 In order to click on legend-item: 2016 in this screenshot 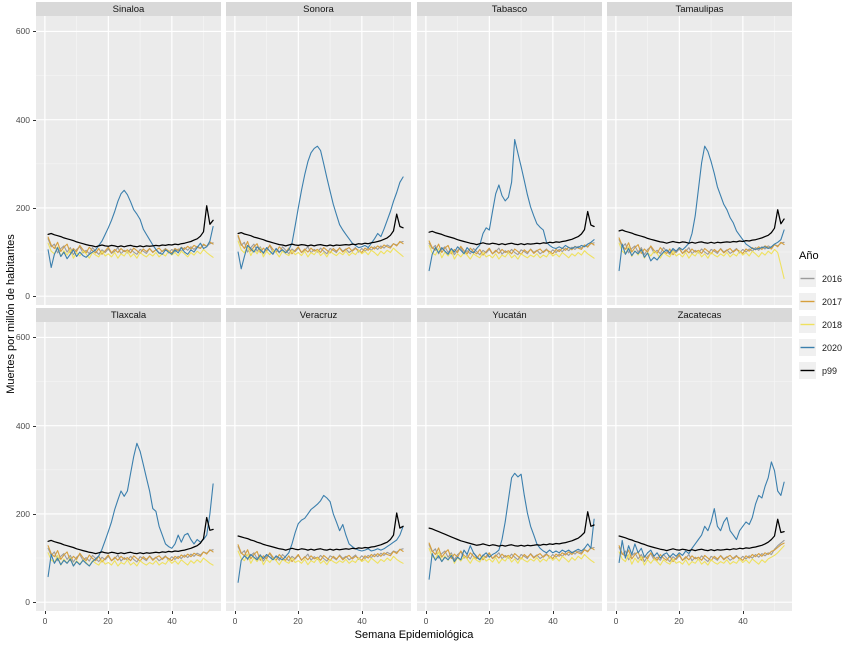, I will do `click(828, 278)`.